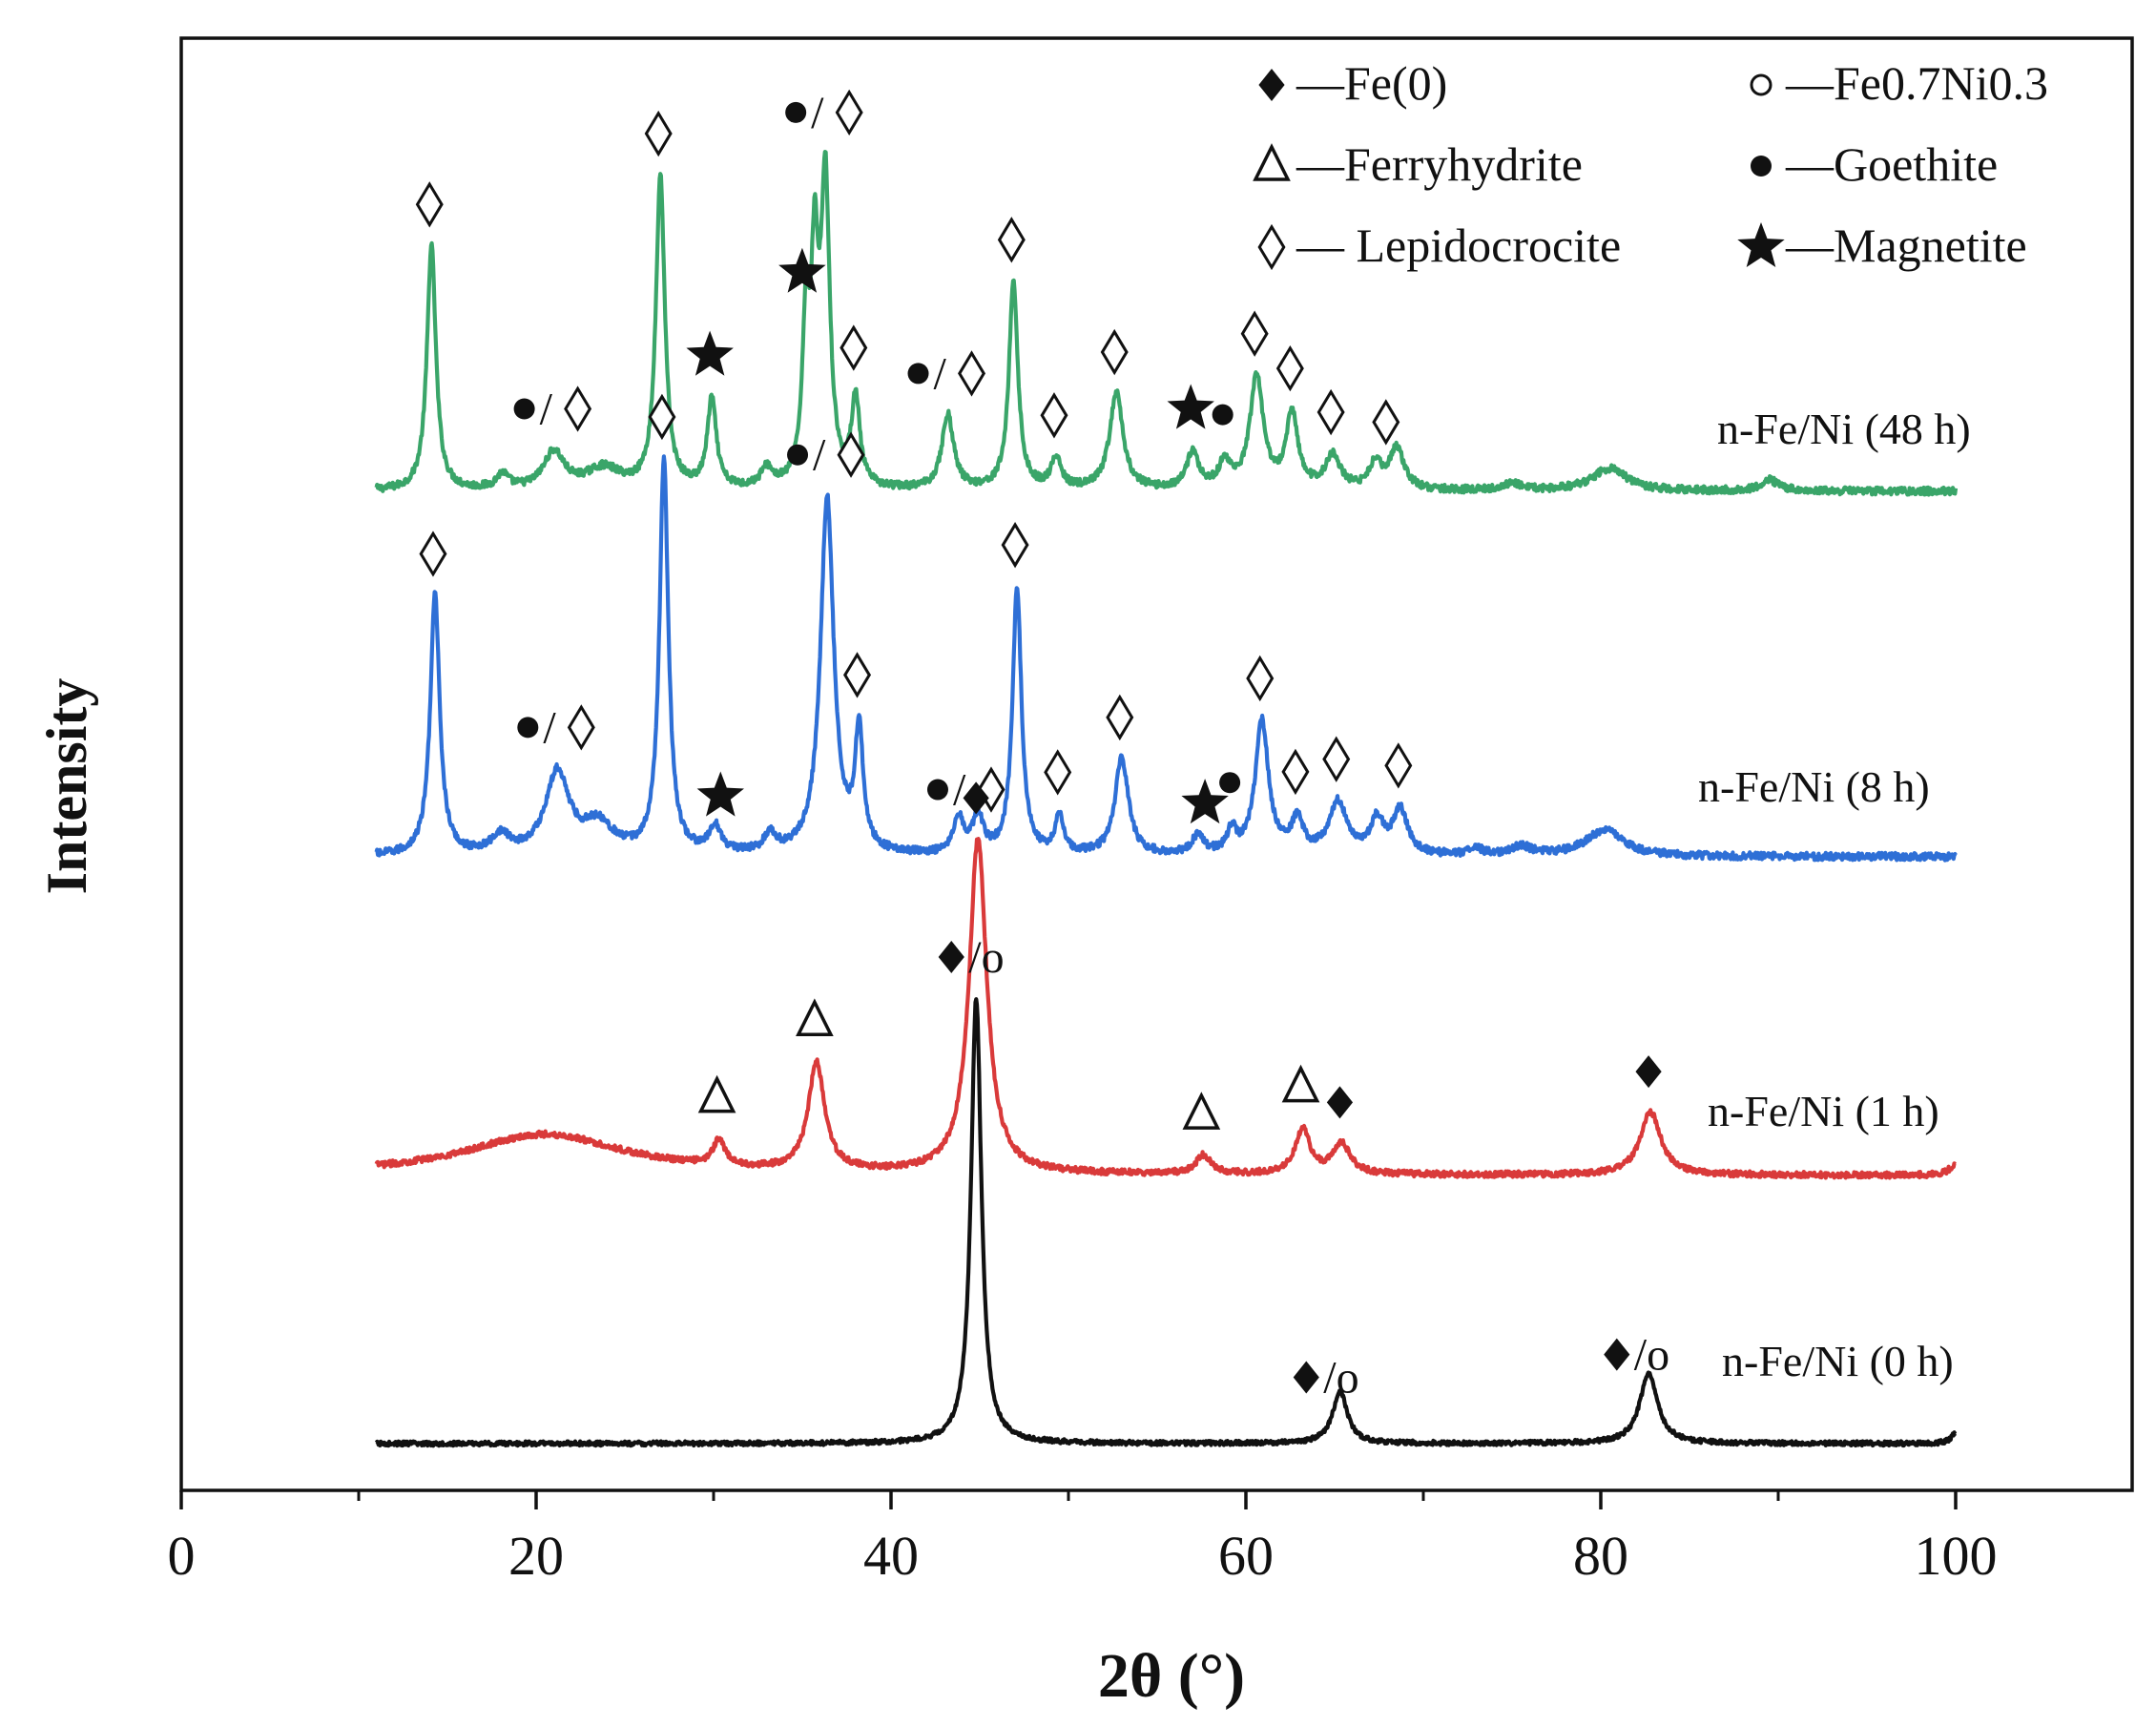 Image resolution: width=2156 pixels, height=1727 pixels. Describe the element at coordinates (1371, 83) in the screenshot. I see `legend-label: —Fe(0)` at that location.